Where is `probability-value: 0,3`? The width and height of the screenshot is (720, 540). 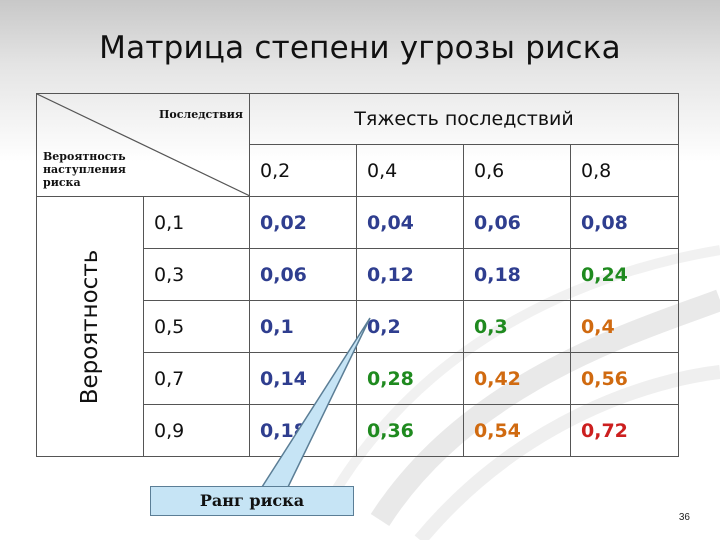
probability-value: 0,3 is located at coordinates (196, 274).